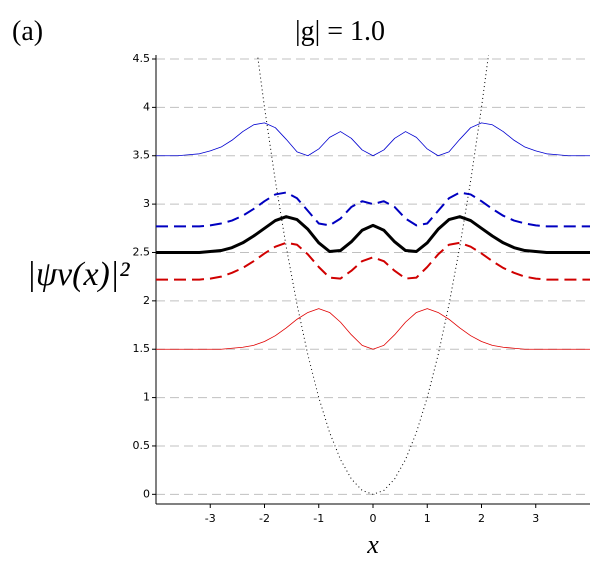  I want to click on x-axis-label: x, so click(372, 544).